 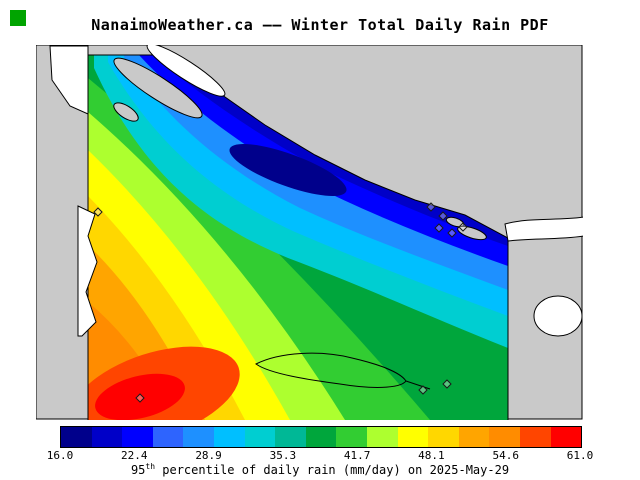 I want to click on caption-sup: th, so click(x=150, y=466).